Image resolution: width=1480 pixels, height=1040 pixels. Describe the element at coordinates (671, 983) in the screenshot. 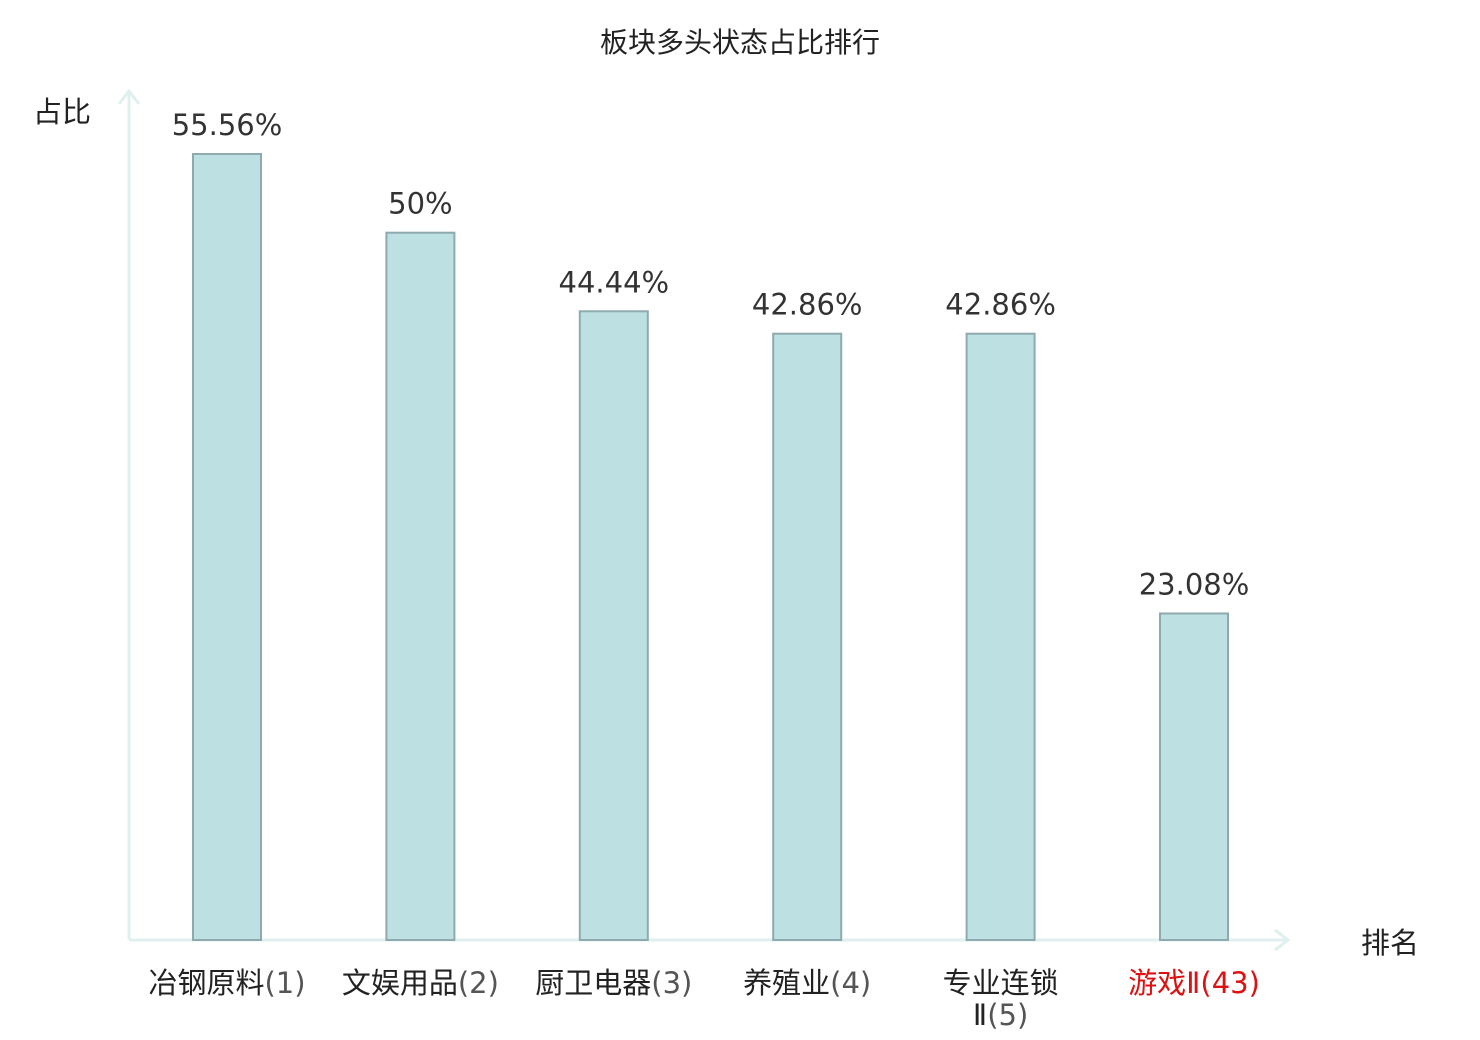

I see `category-rank: (3)` at that location.